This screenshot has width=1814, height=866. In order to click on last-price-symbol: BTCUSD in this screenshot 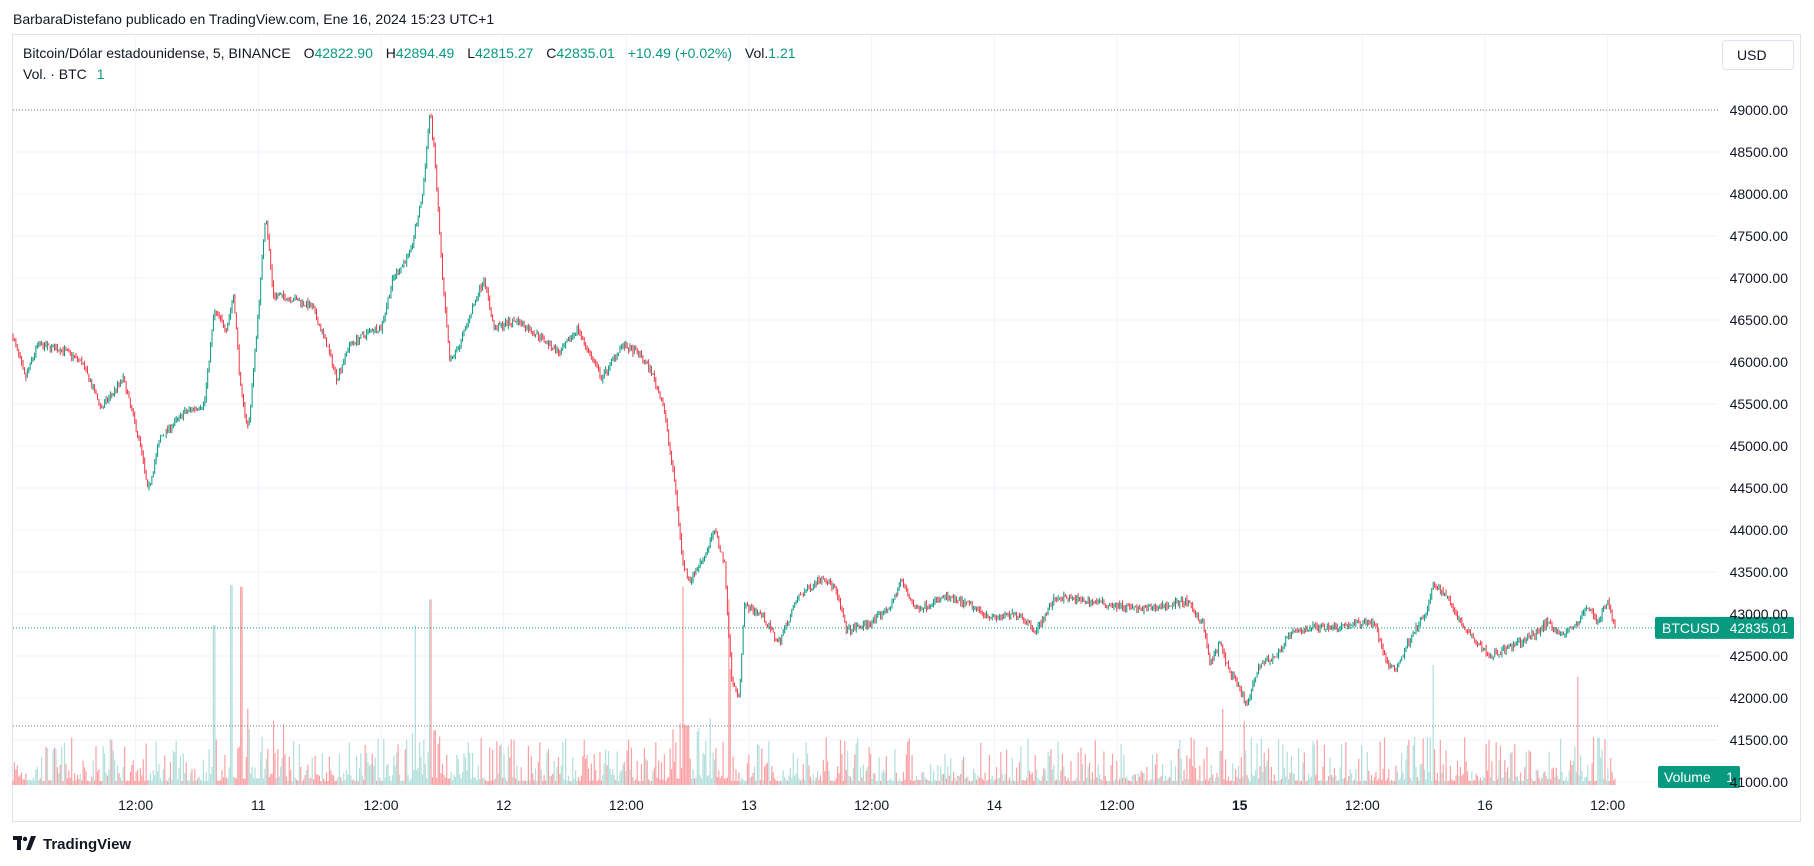, I will do `click(1691, 628)`.